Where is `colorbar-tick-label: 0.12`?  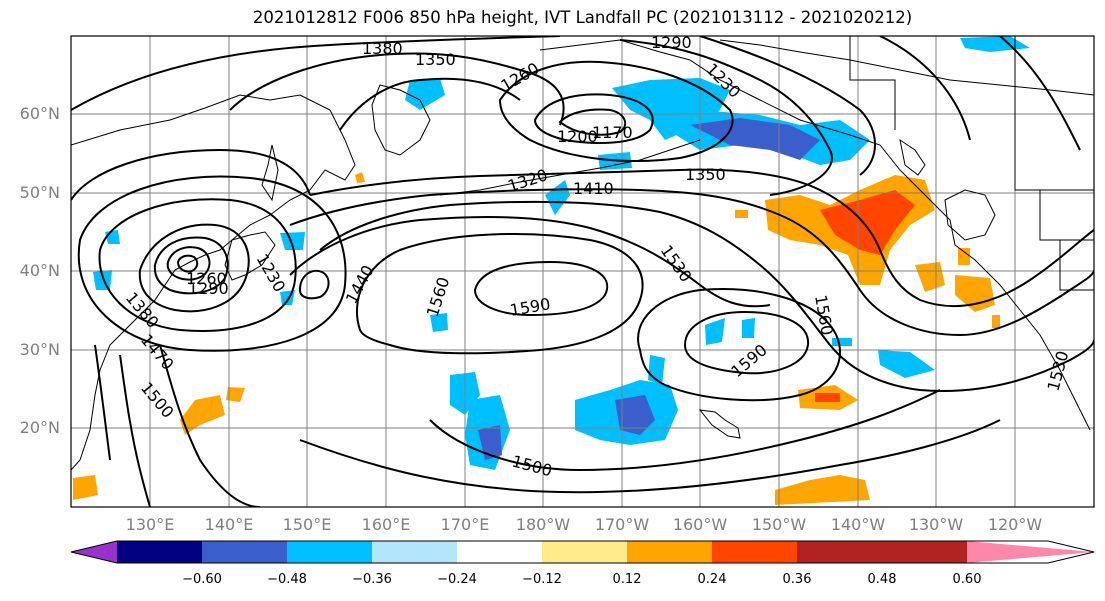
colorbar-tick-label: 0.12 is located at coordinates (627, 579).